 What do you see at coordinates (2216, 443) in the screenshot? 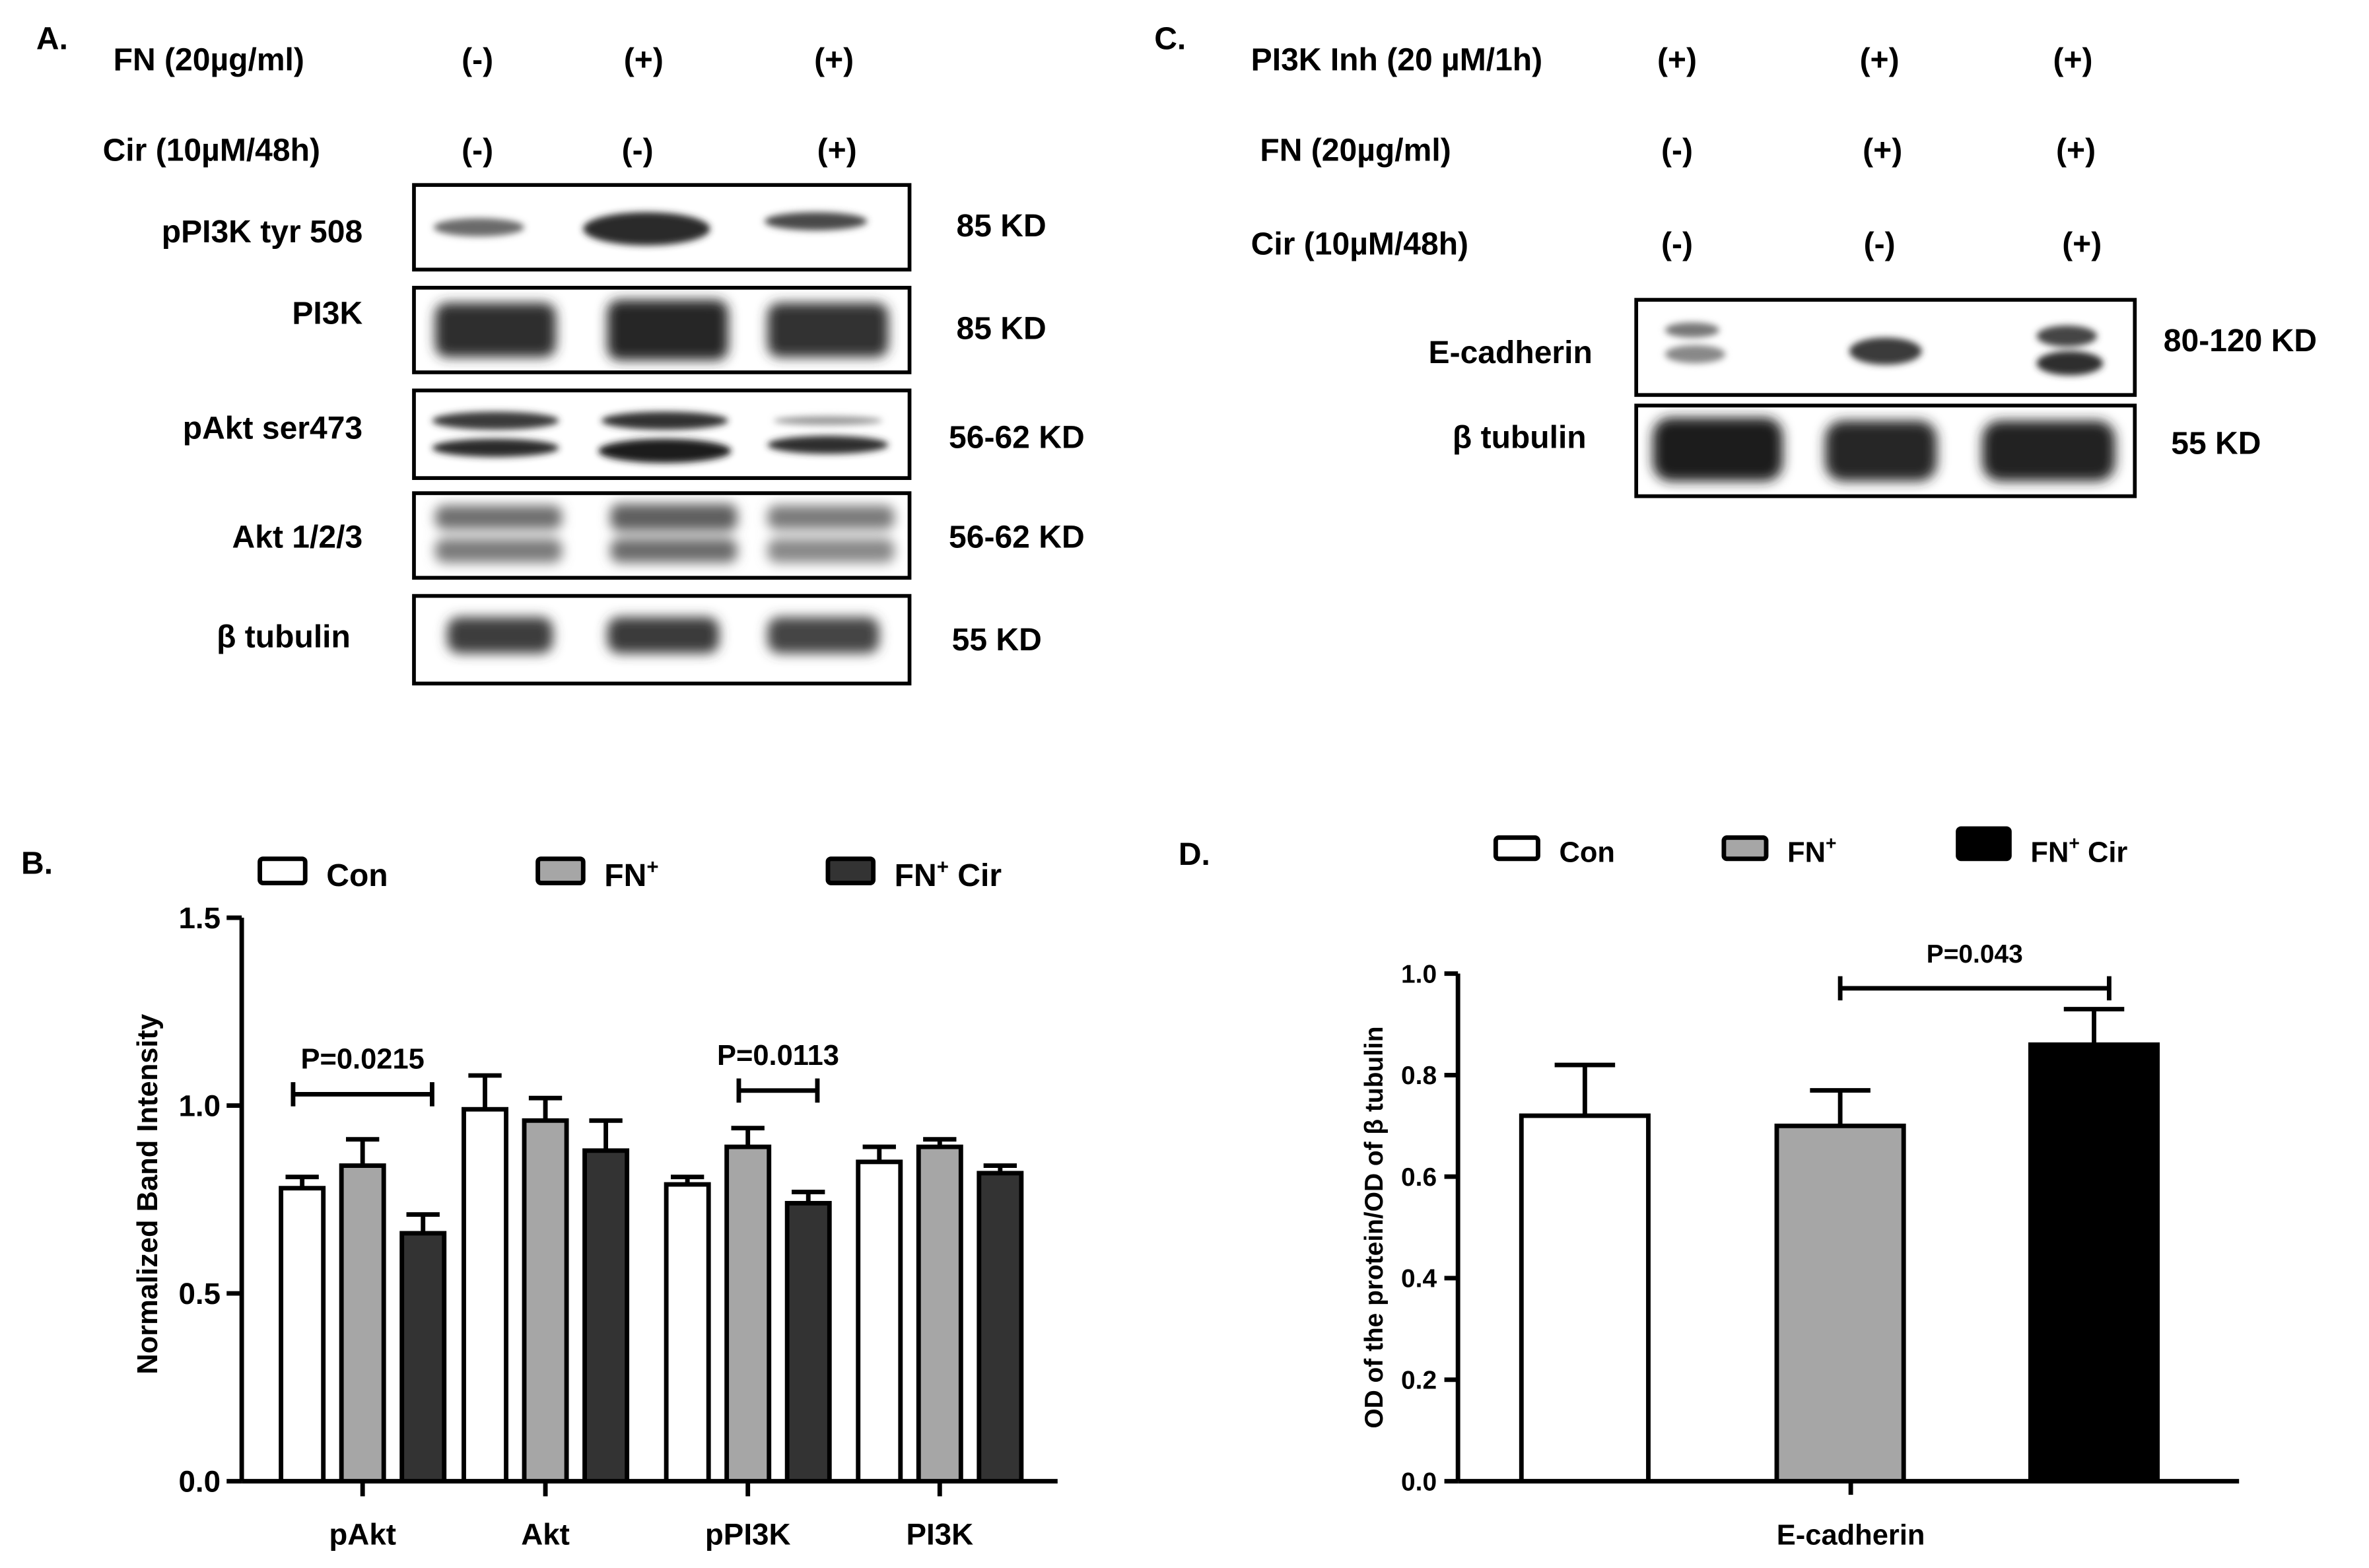
I see `blot-size-tubulin-c: 55 KD` at bounding box center [2216, 443].